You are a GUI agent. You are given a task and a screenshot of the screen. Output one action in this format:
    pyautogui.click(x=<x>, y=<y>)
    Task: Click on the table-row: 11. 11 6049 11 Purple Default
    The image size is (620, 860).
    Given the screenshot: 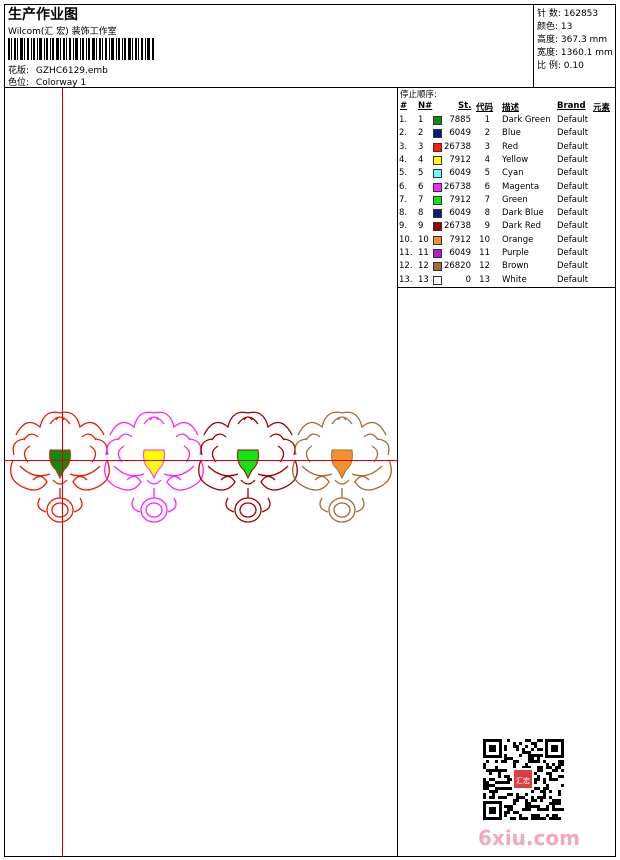 What is the action you would take?
    pyautogui.click(x=507, y=254)
    